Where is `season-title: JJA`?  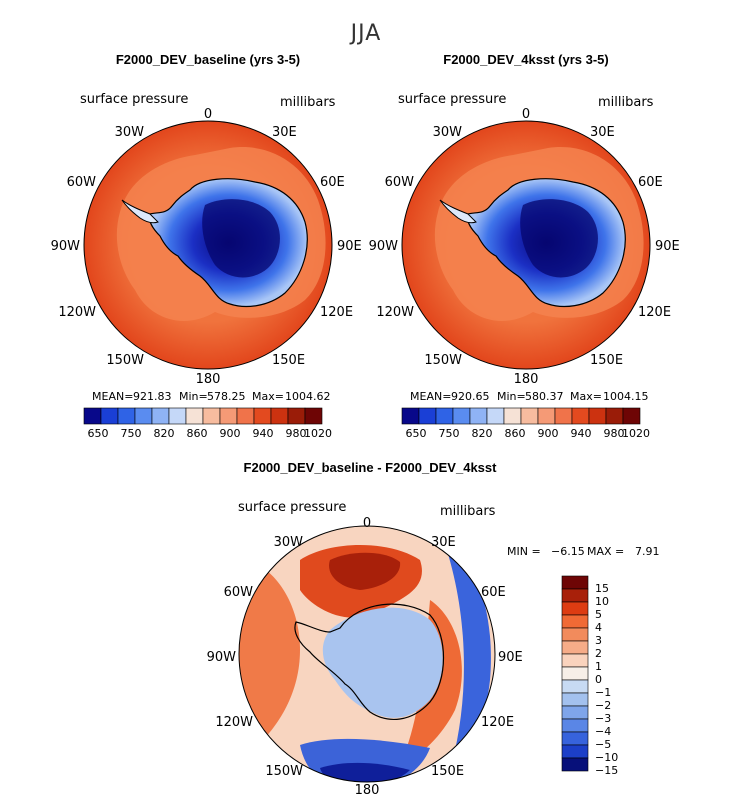 season-title: JJA is located at coordinates (365, 33).